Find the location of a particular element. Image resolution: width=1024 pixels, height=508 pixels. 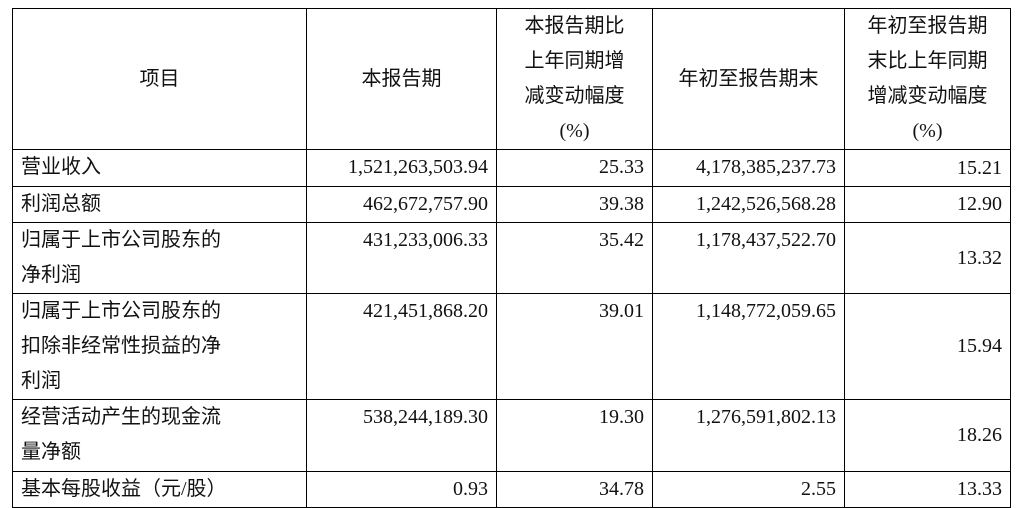

value-cell: 0.93 is located at coordinates (401, 489).